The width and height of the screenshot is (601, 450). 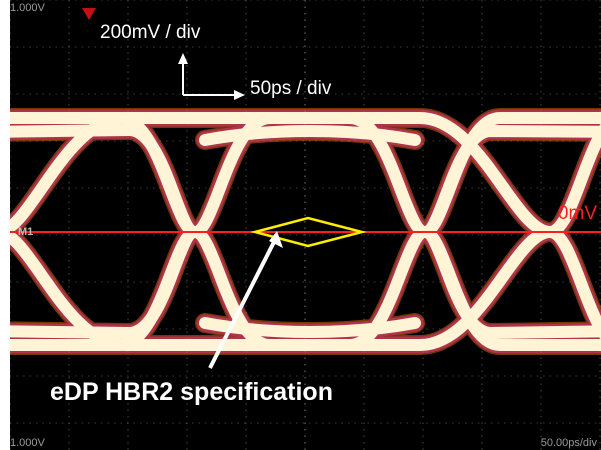 I want to click on zero-level-label: 0mV, so click(x=577, y=213).